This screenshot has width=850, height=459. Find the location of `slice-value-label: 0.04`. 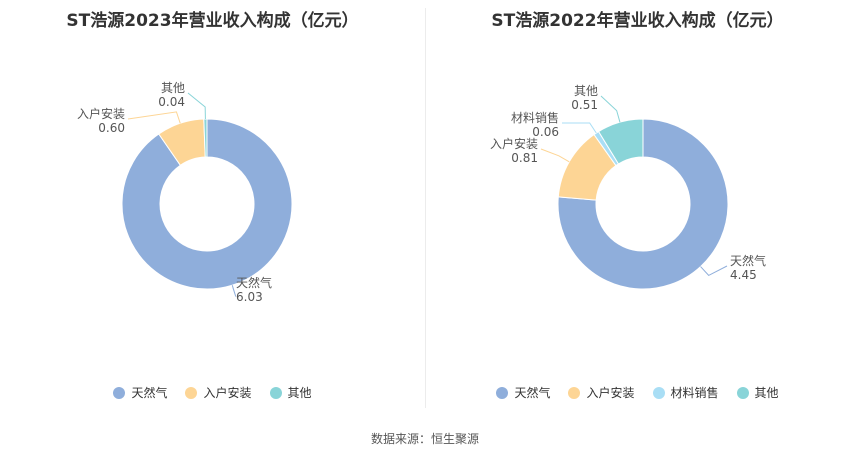

slice-value-label: 0.04 is located at coordinates (171, 102).